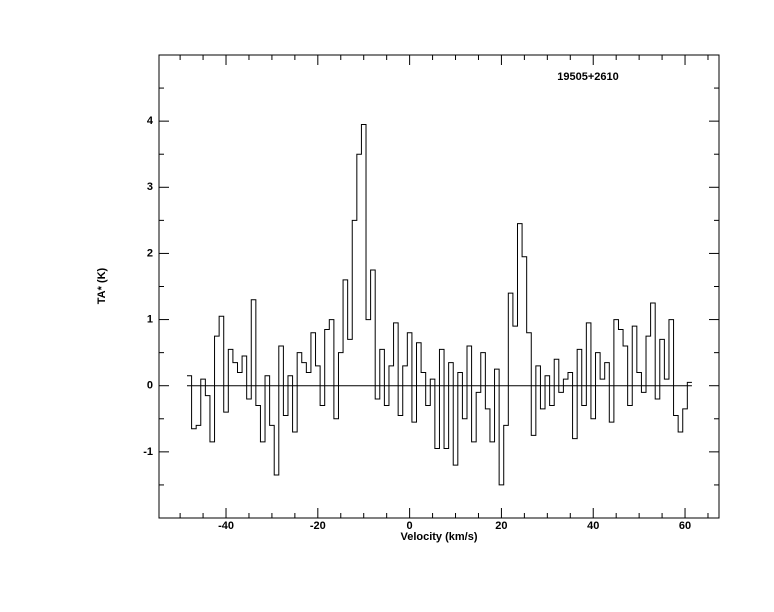 This screenshot has height=612, width=774. What do you see at coordinates (318, 526) in the screenshot?
I see `x-tick-label: -20` at bounding box center [318, 526].